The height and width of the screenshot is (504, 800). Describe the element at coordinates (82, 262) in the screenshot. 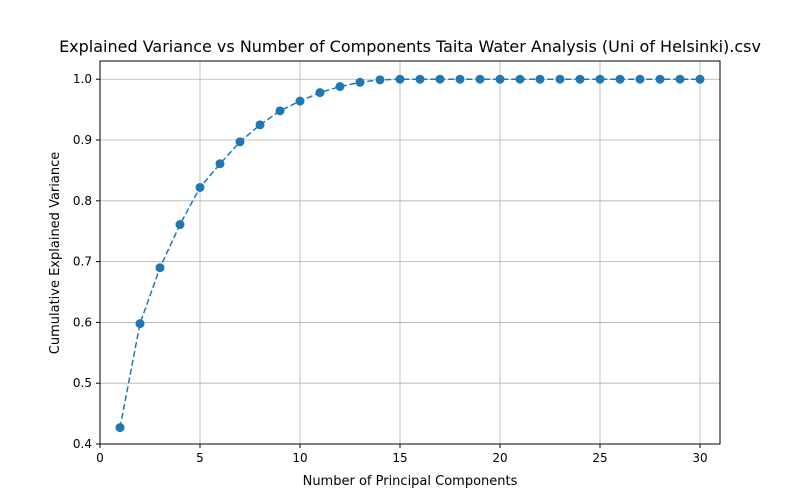

I see `y-tick-label-3: 0.7` at that location.